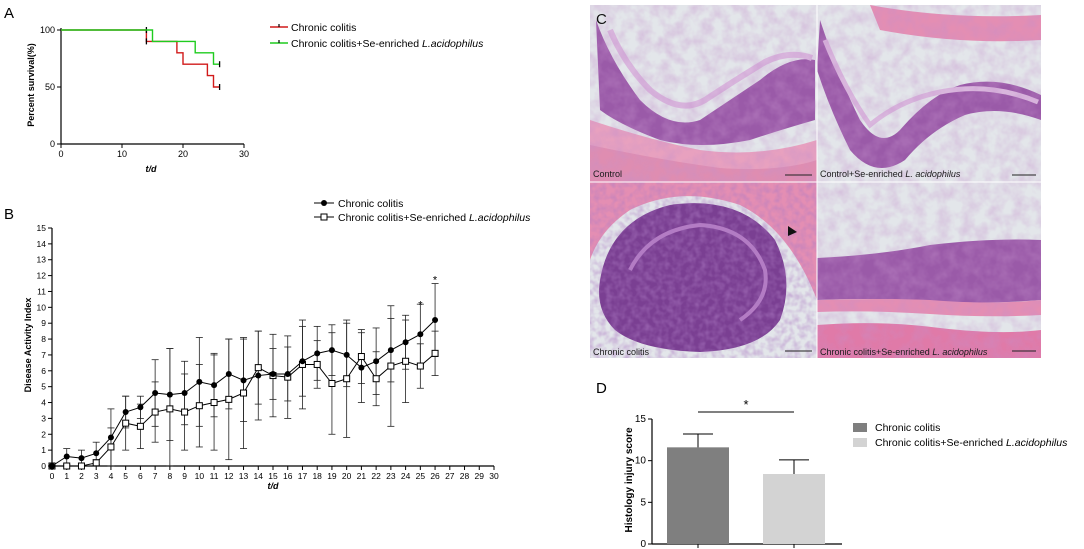 The image size is (1084, 549). I want to click on survival-x-tick-label: 30, so click(244, 154).